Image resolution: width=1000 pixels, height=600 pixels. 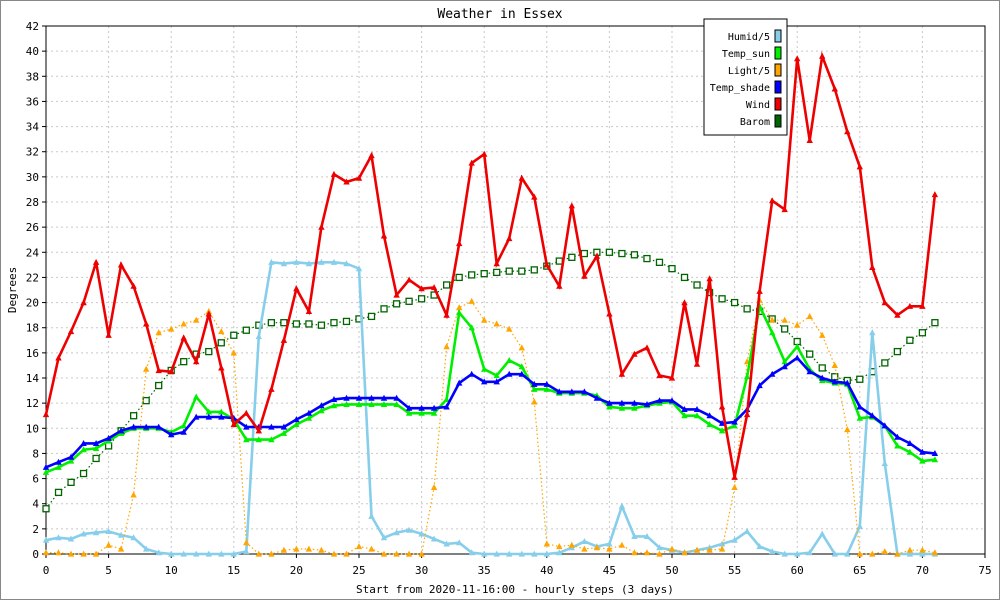 What do you see at coordinates (32, 303) in the screenshot?
I see `y-tick-label: 20` at bounding box center [32, 303].